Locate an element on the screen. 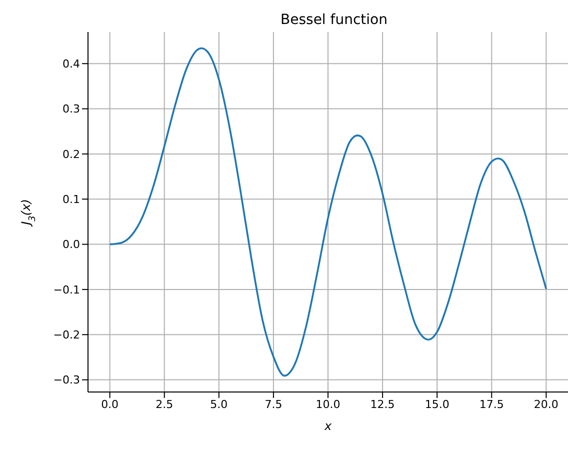  x-tick-label: 10.0 is located at coordinates (328, 404).